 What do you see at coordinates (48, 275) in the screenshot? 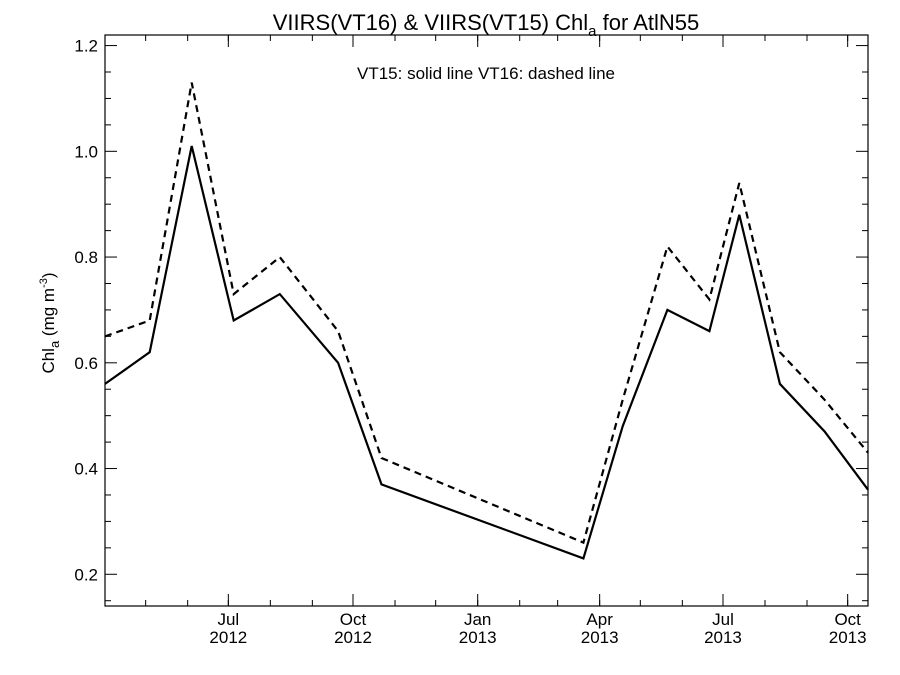
I see `ylabel-suffix: )` at bounding box center [48, 275].